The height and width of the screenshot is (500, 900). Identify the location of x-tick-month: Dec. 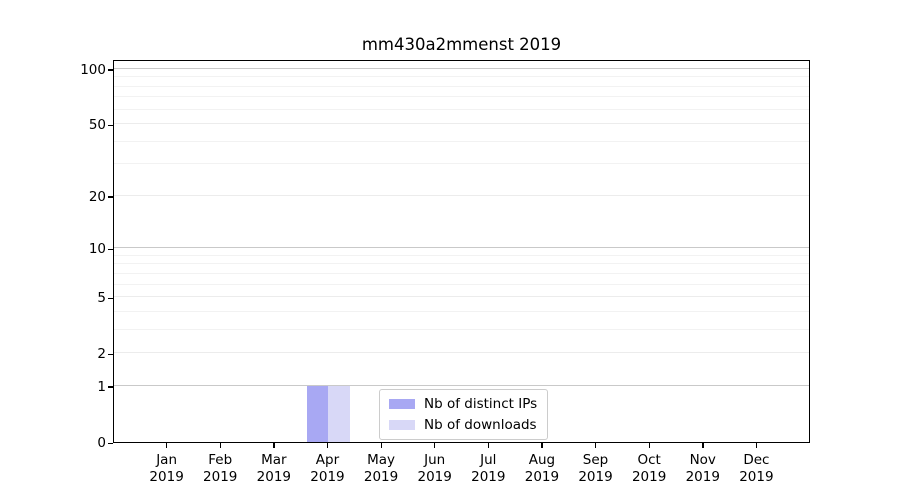
(756, 460).